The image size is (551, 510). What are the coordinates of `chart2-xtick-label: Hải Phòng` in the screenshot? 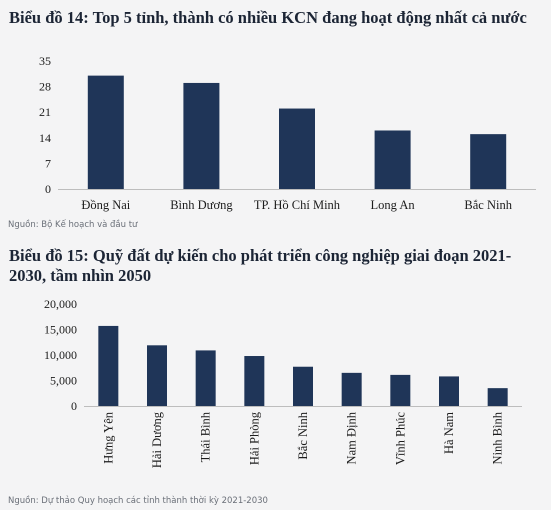 It's located at (254, 438).